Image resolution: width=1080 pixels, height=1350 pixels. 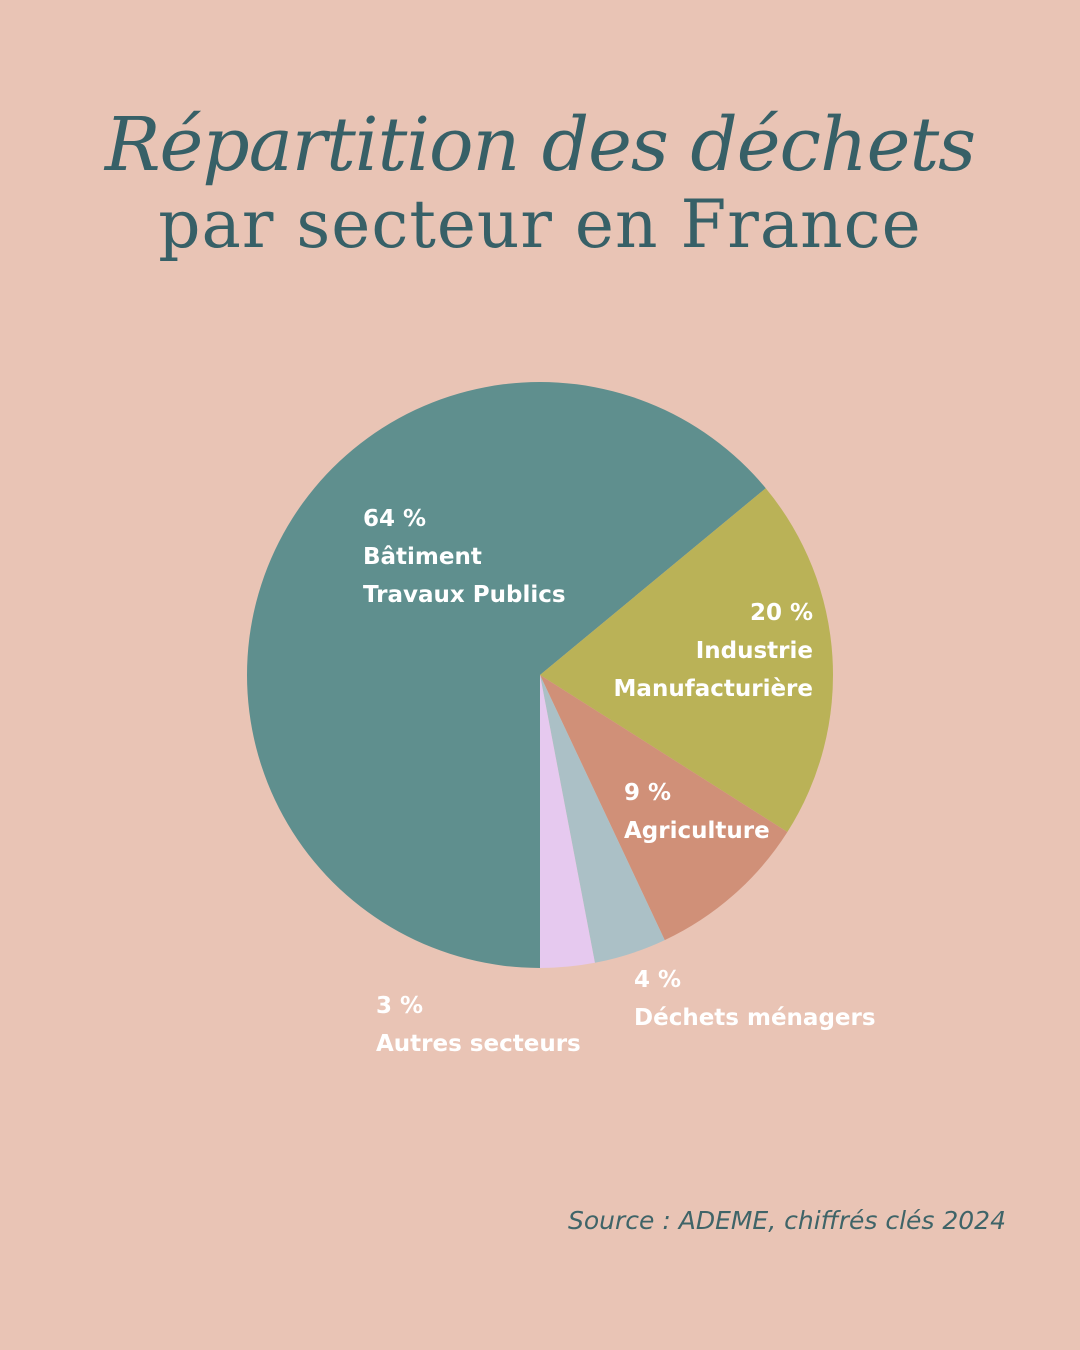 What do you see at coordinates (602, 819) in the screenshot?
I see `slice-dechets-menagers` at bounding box center [602, 819].